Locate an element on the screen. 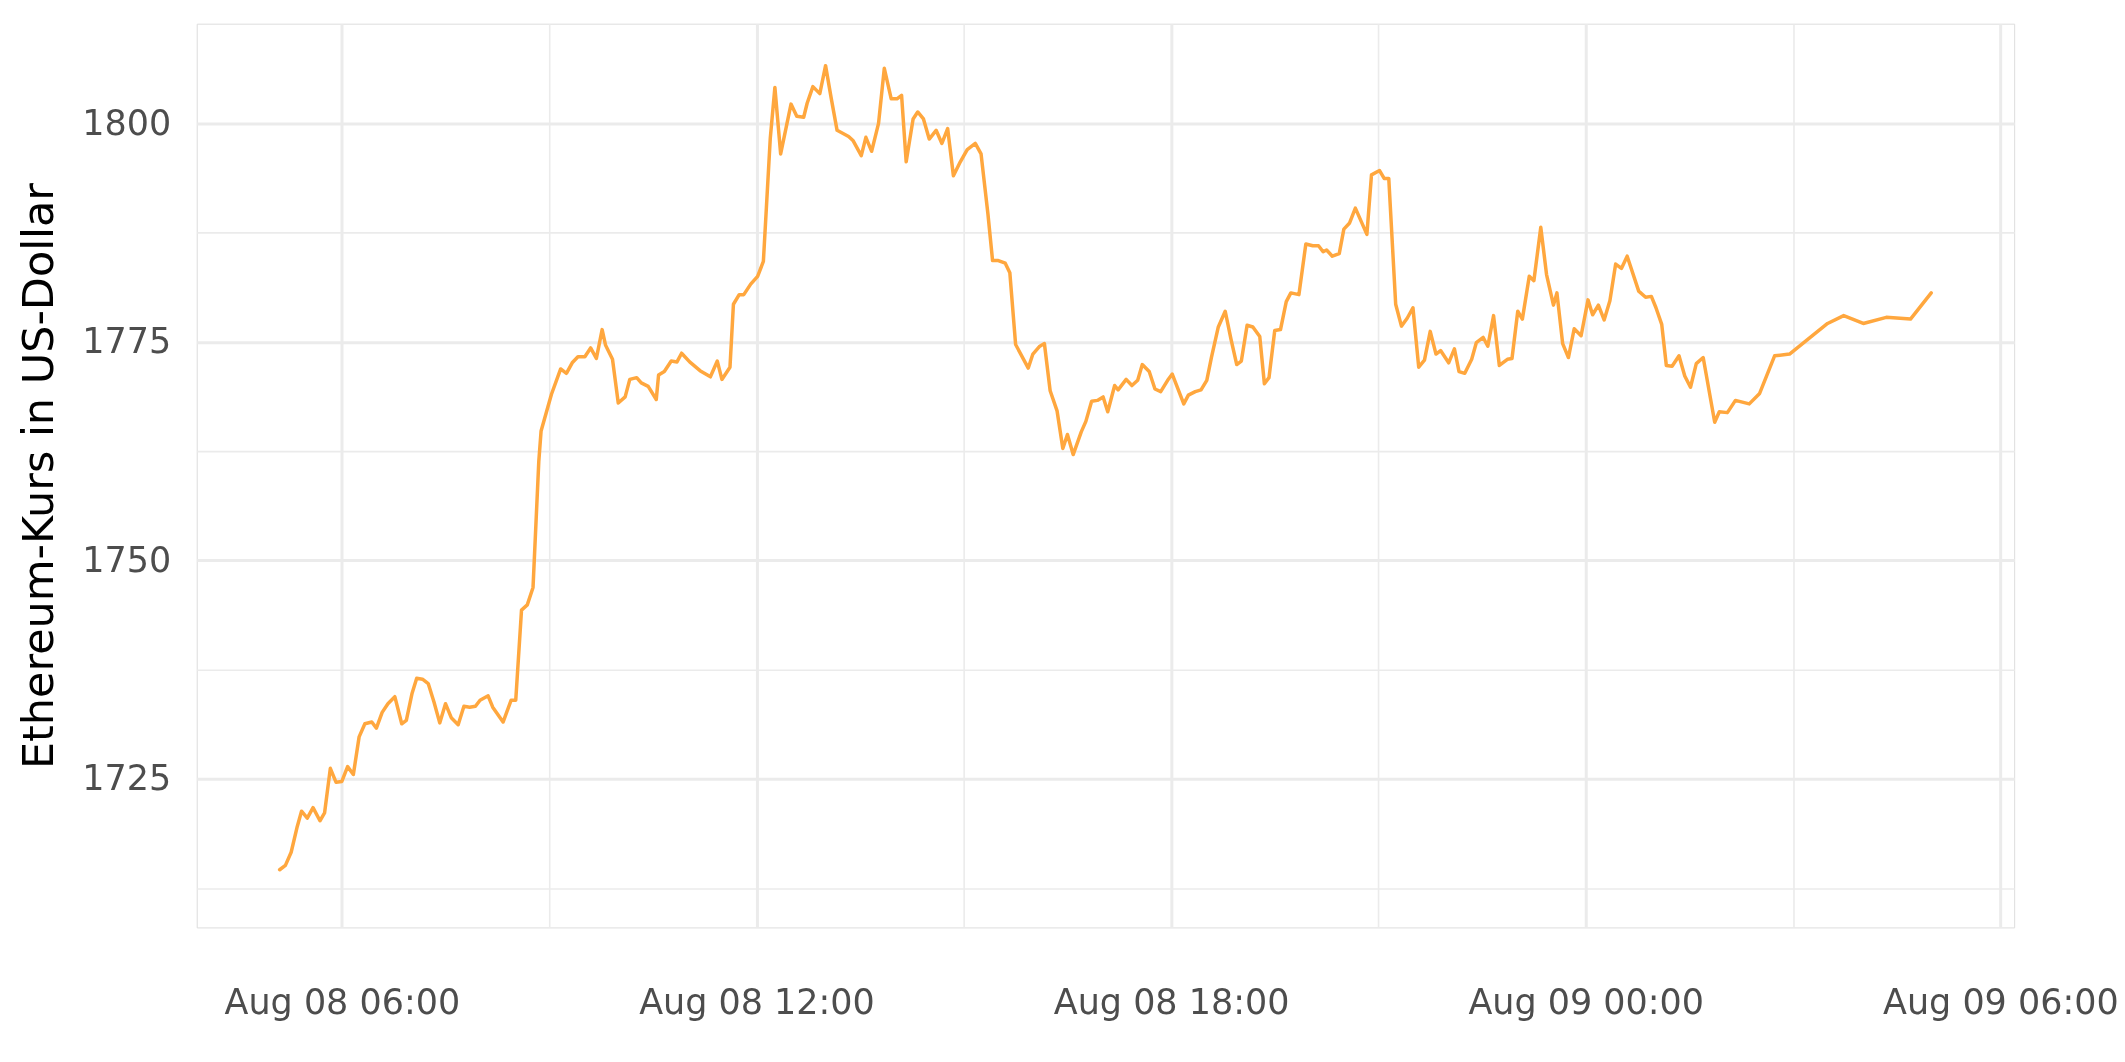 Image resolution: width=2125 pixels, height=1062 pixels. y-tick-label: 1775 is located at coordinates (127, 341).